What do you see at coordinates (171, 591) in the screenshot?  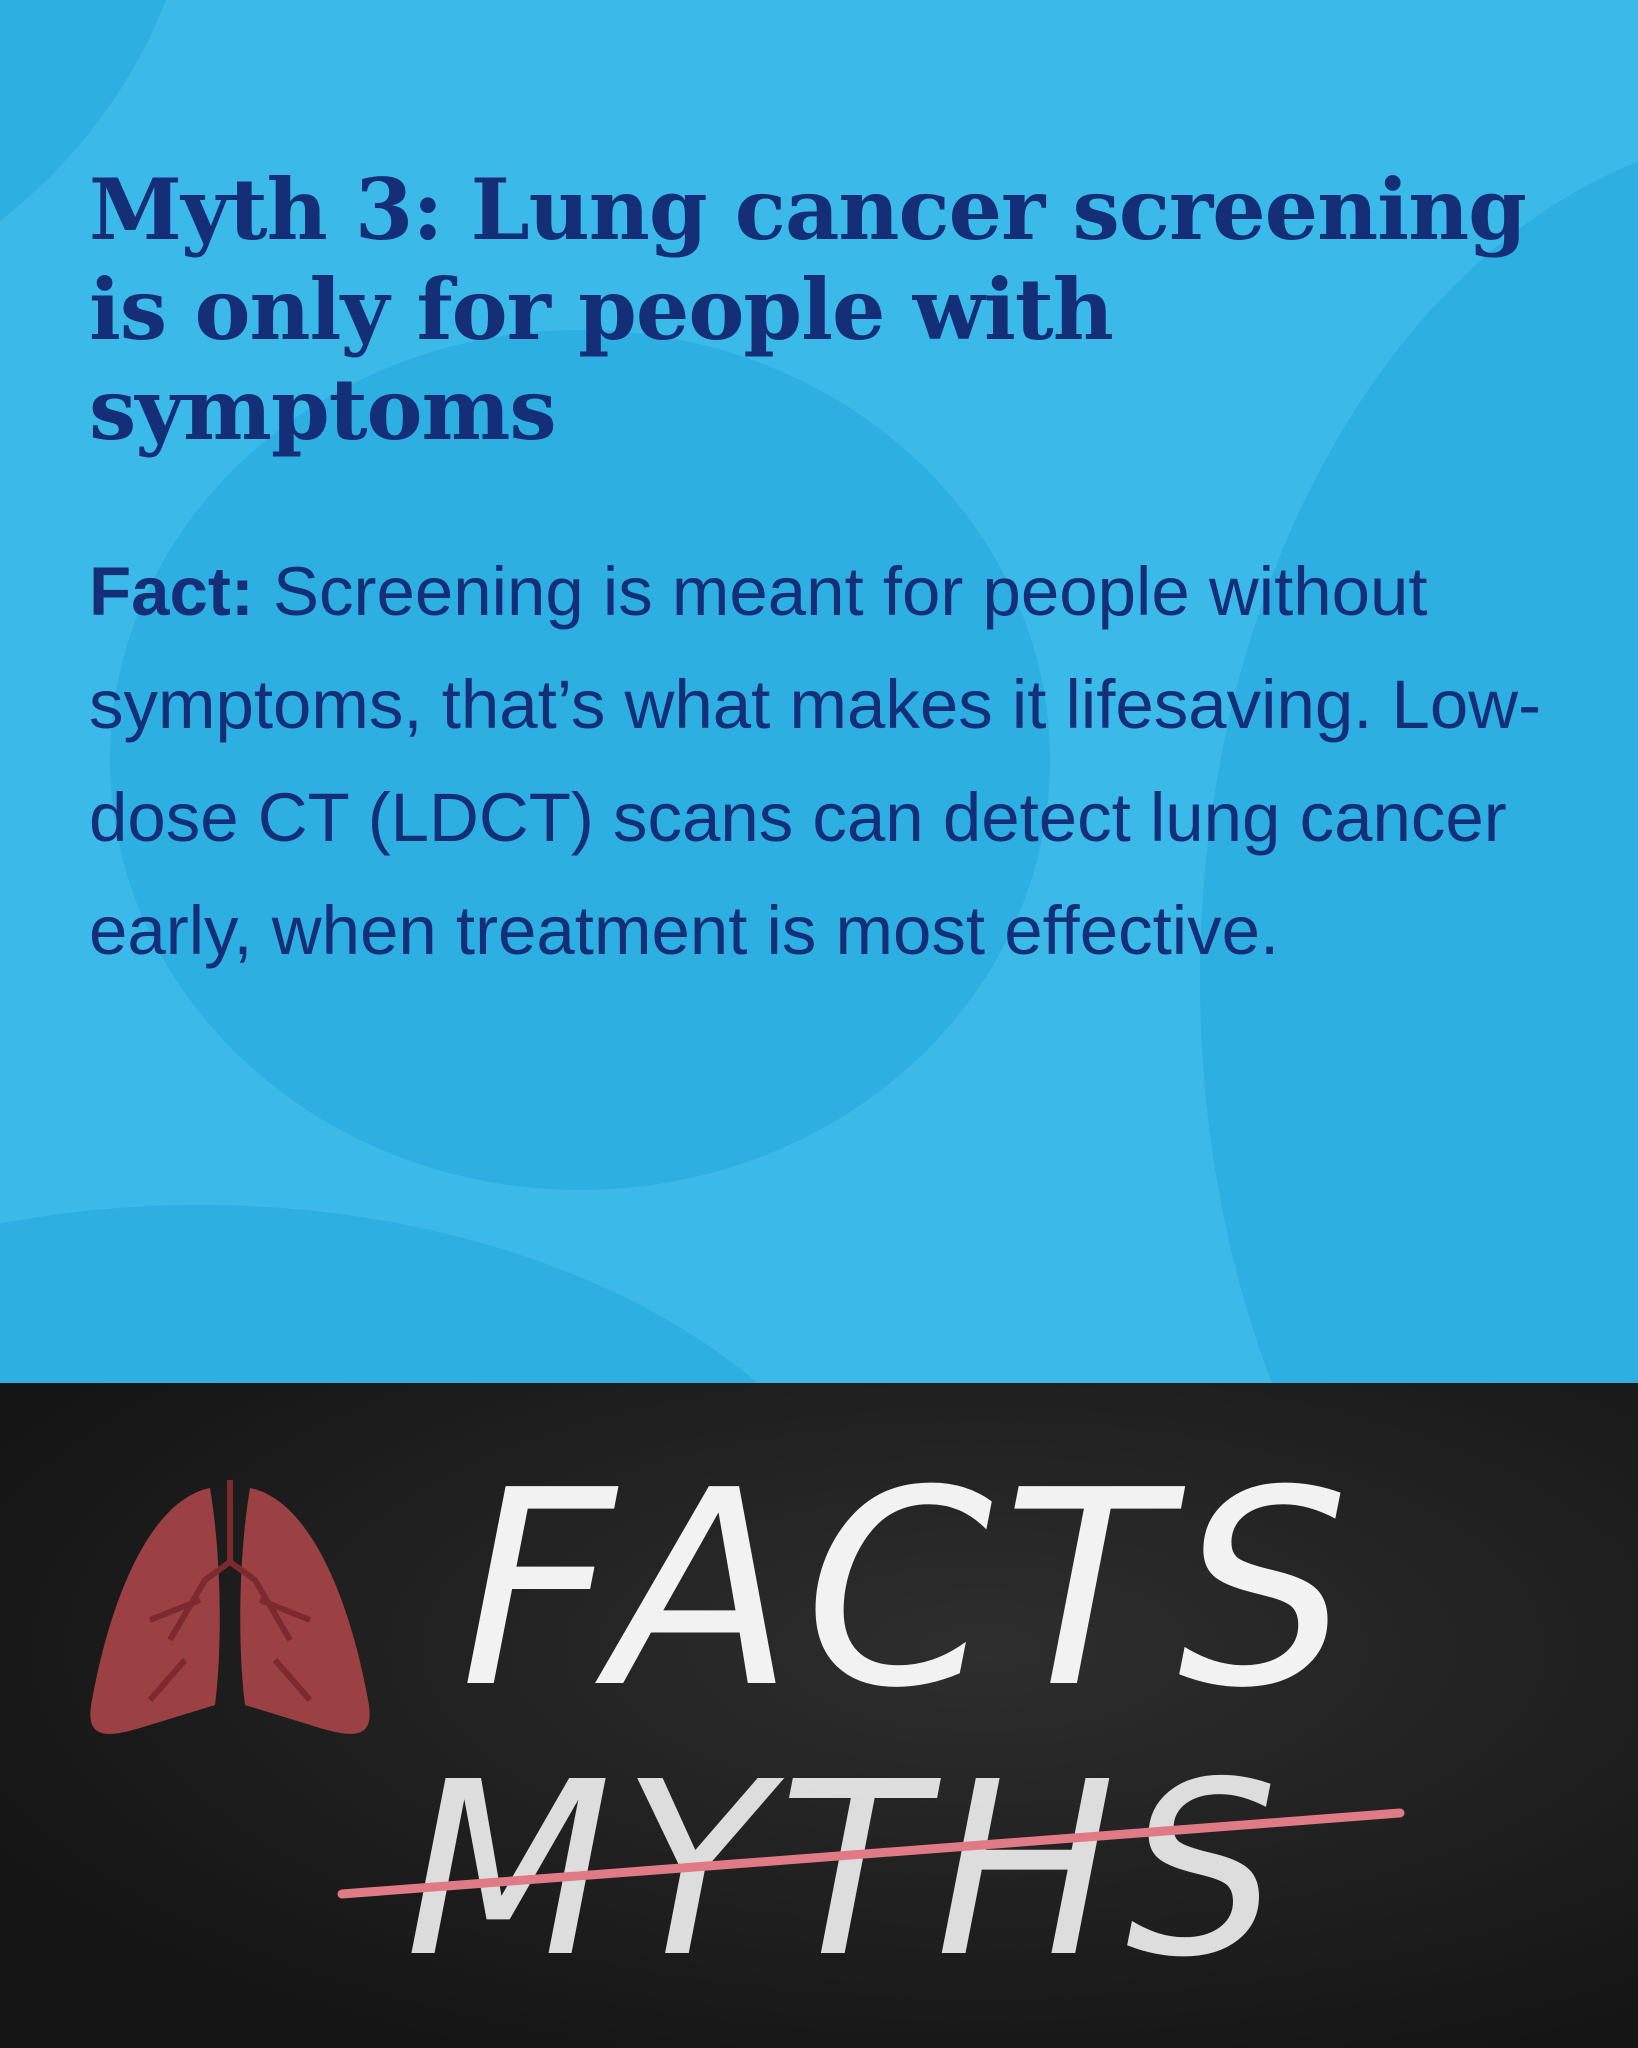 I see `fact-label: Fact:` at bounding box center [171, 591].